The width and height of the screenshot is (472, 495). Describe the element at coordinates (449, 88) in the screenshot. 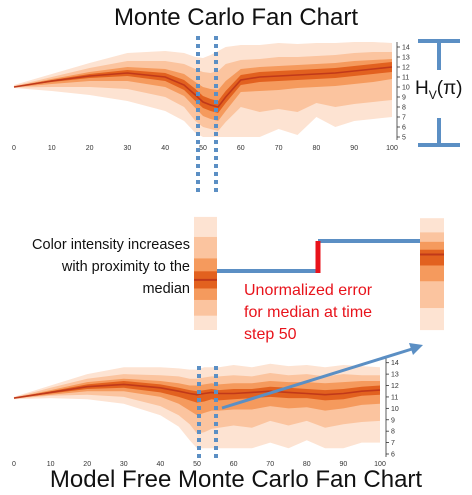

I see `hv-paren: (π)` at that location.